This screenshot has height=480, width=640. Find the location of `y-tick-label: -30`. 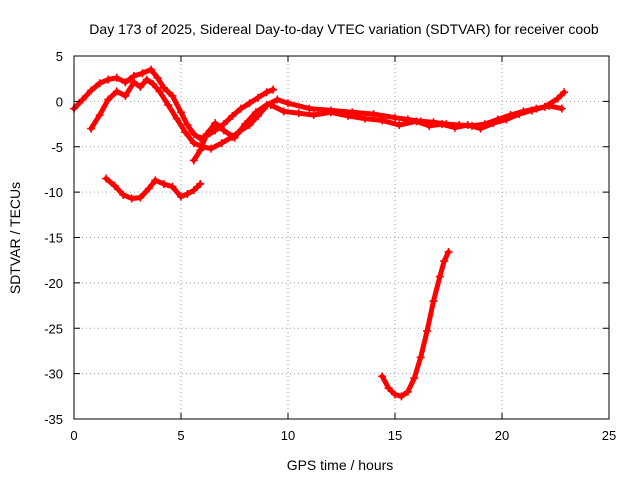

y-tick-label: -30 is located at coordinates (53, 374).